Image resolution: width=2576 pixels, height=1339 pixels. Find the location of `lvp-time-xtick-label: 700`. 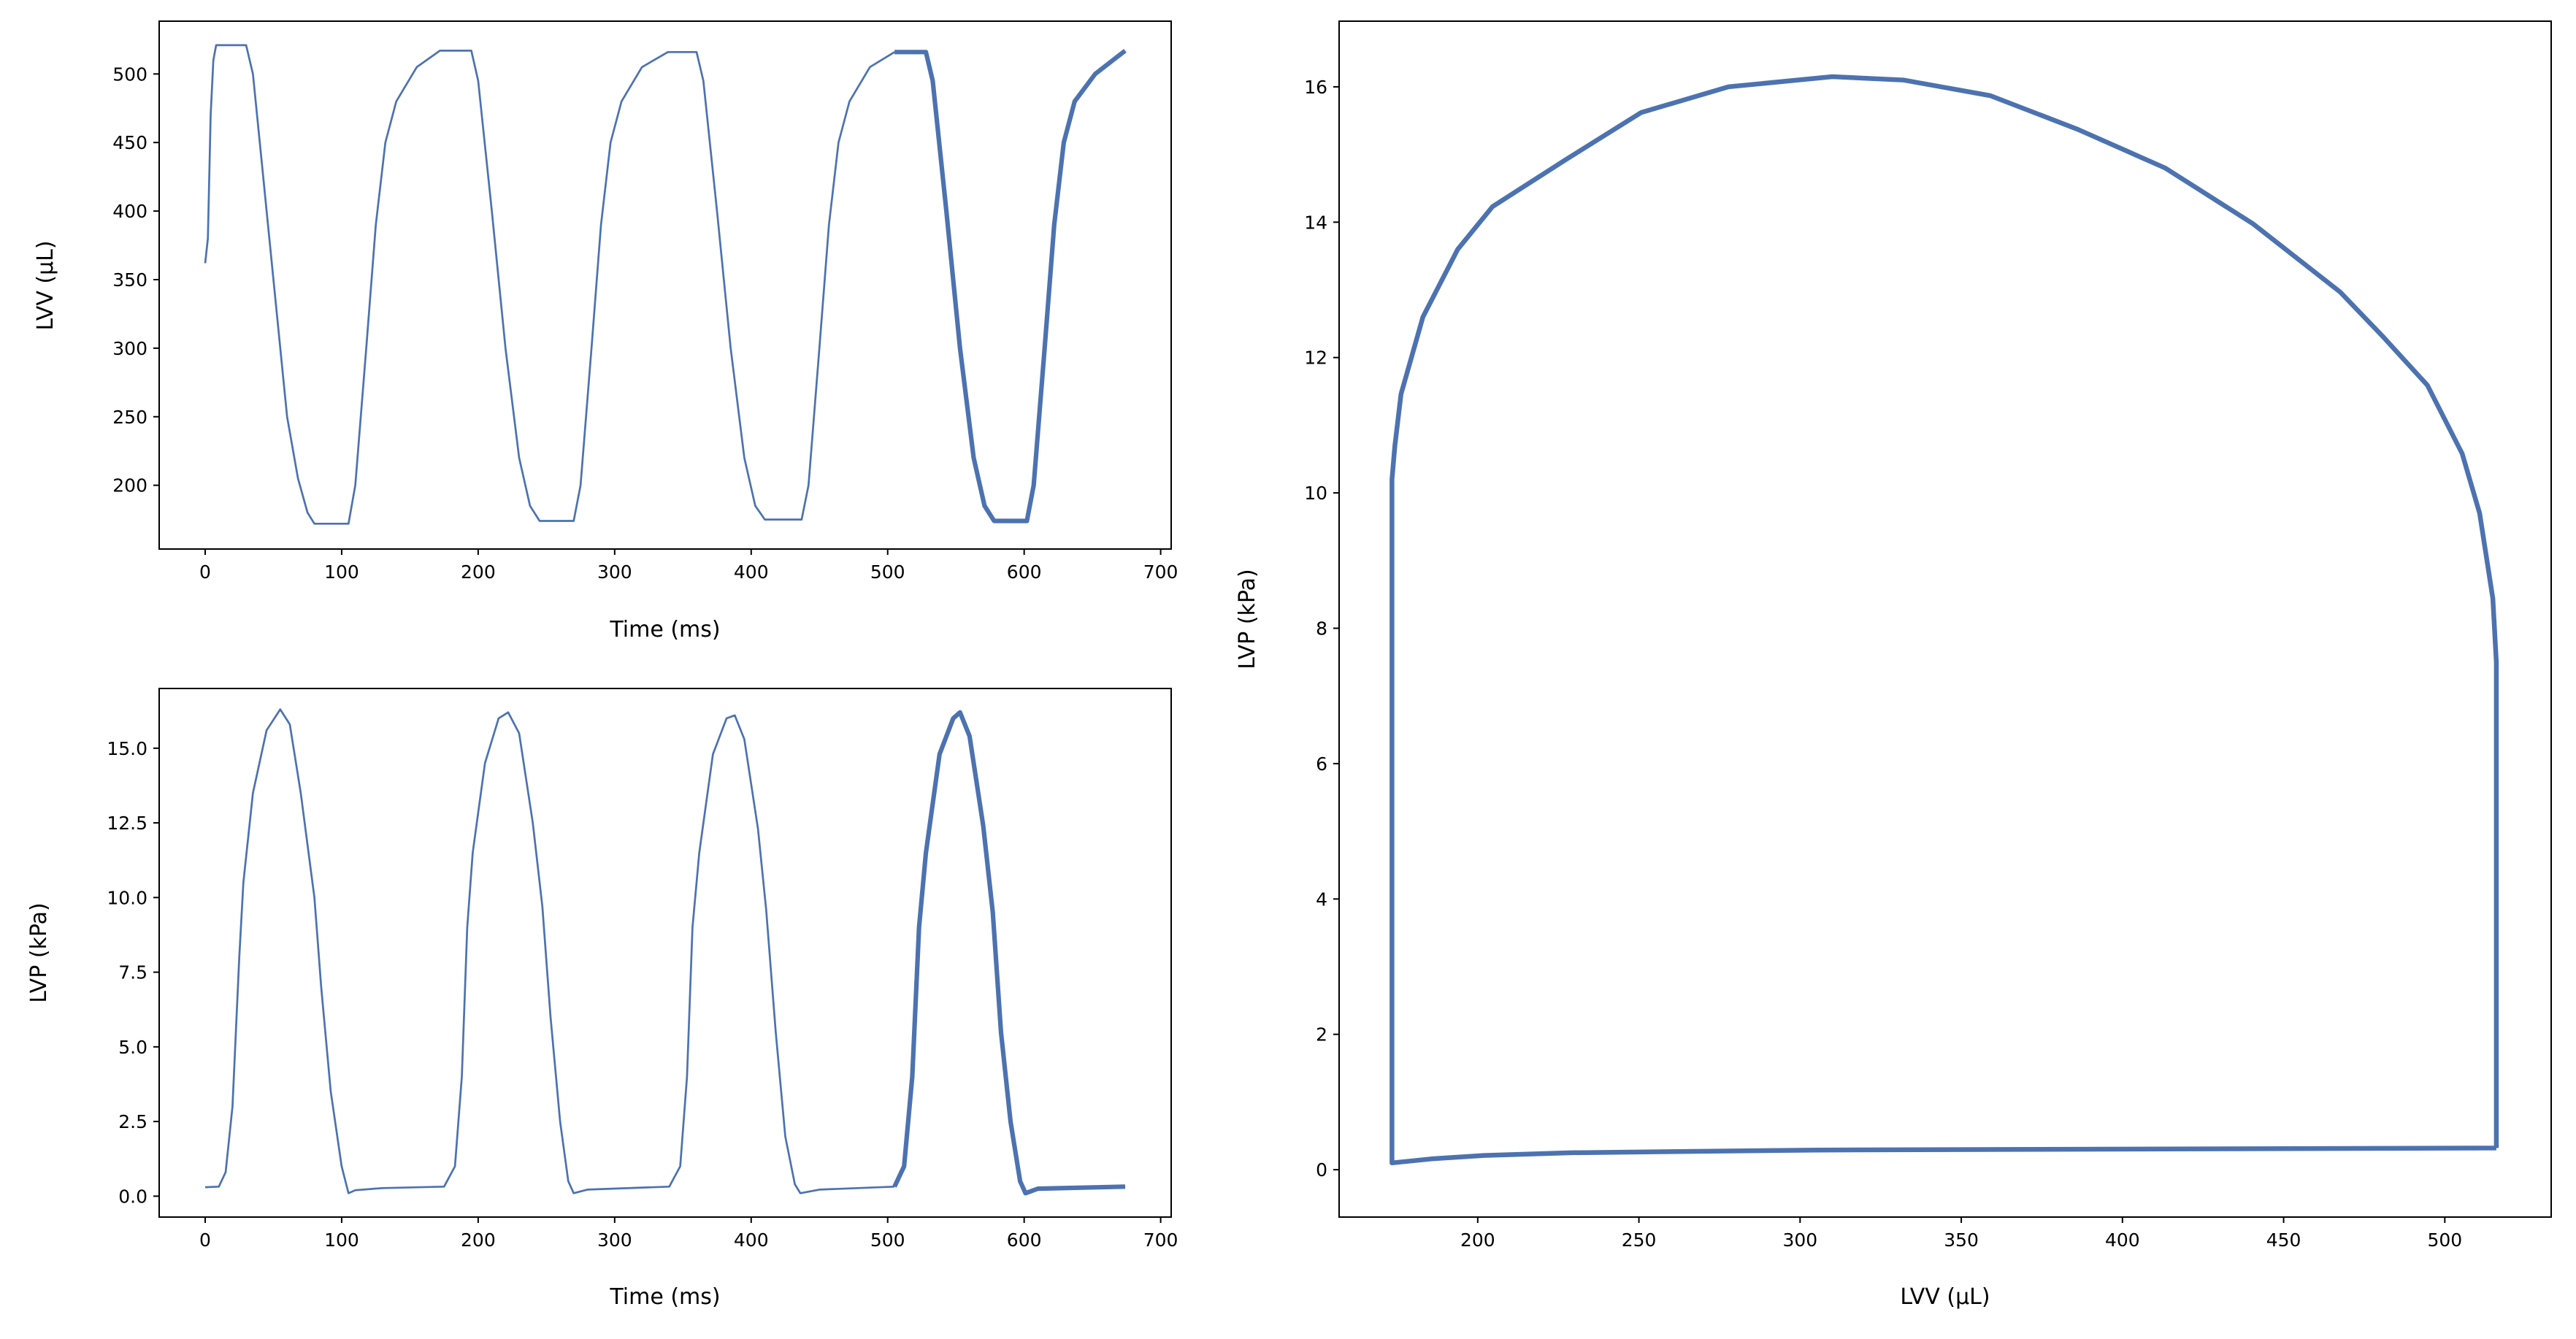

lvp-time-xtick-label: 700 is located at coordinates (1160, 1240).